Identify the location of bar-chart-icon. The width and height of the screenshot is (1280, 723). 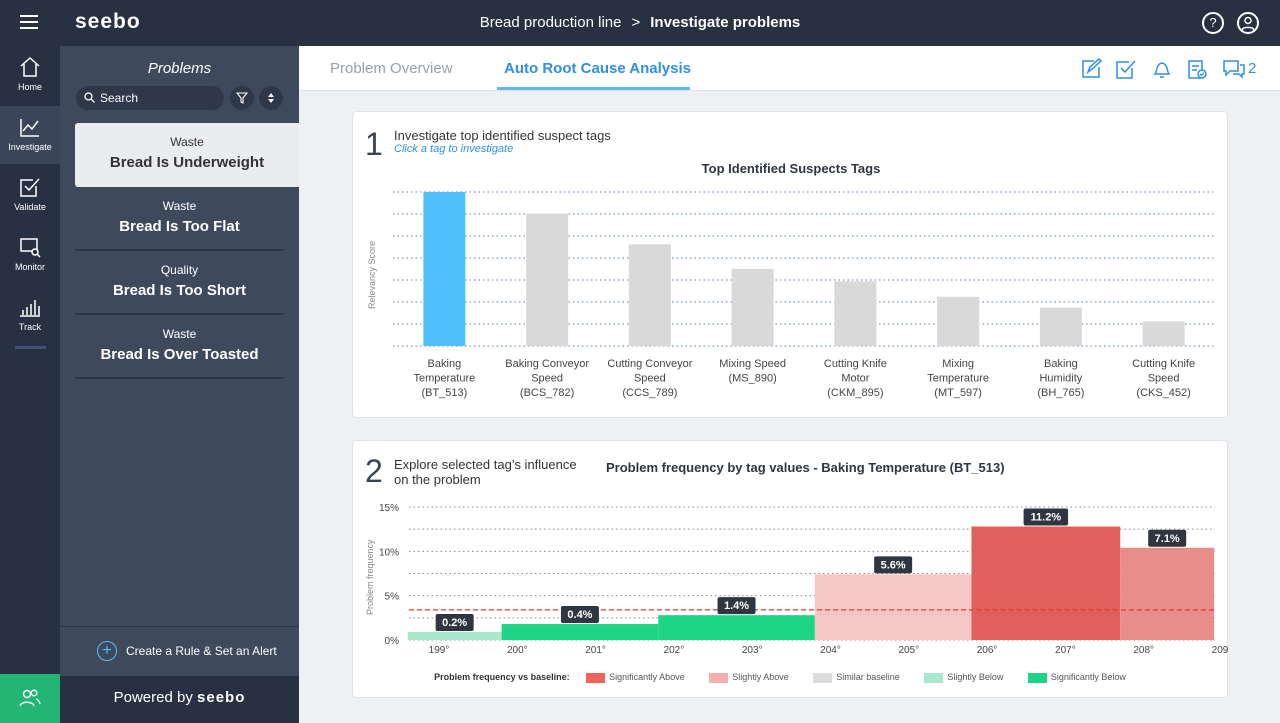
(30, 308).